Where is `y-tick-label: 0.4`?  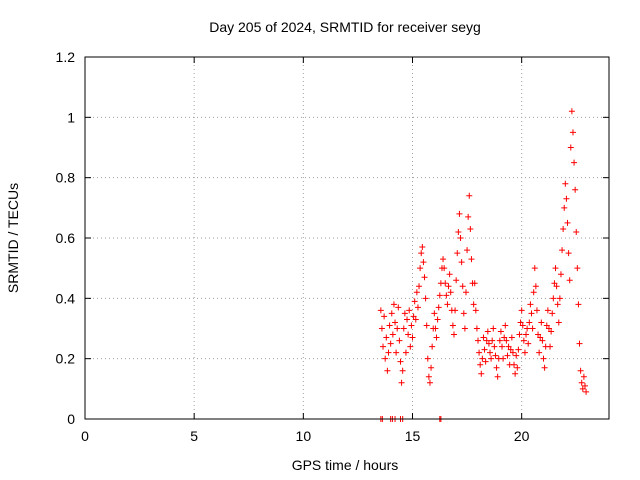 y-tick-label: 0.4 is located at coordinates (66, 298).